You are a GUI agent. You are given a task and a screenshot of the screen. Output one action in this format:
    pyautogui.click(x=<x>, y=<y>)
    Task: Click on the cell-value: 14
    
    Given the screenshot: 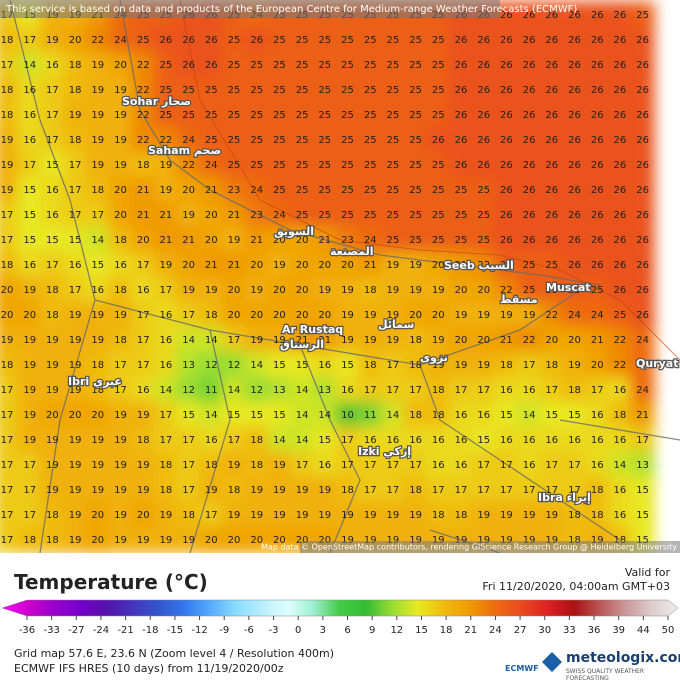 What is the action you would take?
    pyautogui.click(x=302, y=415)
    